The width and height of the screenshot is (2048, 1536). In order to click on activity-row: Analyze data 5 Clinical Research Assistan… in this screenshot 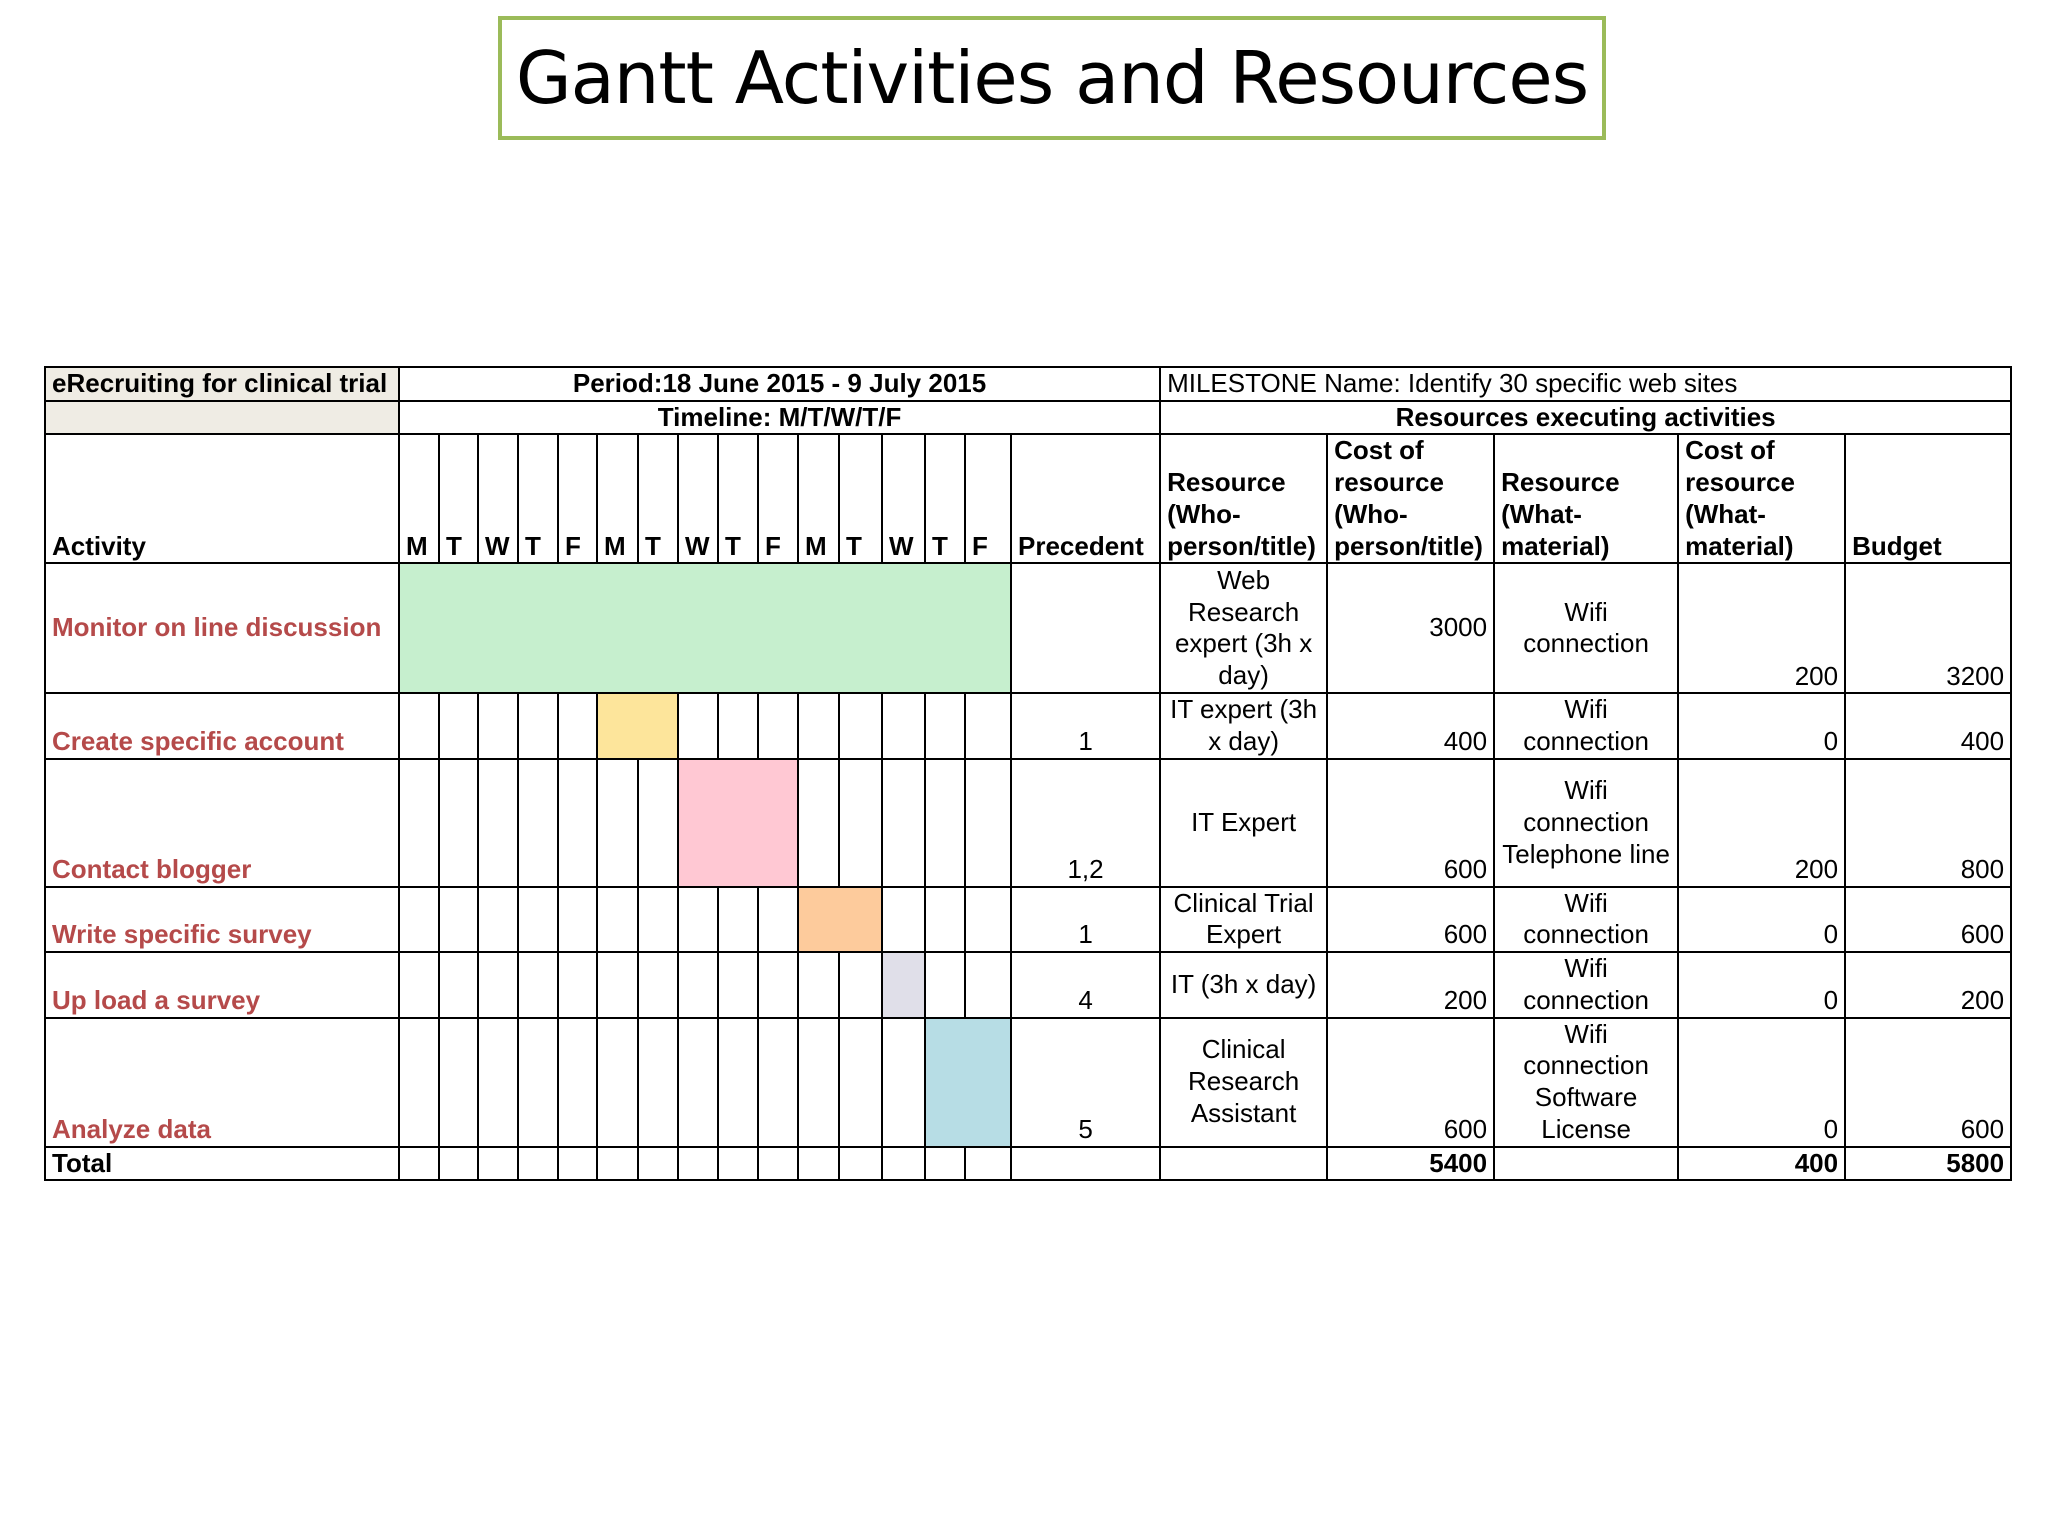, I will do `click(1028, 1082)`.